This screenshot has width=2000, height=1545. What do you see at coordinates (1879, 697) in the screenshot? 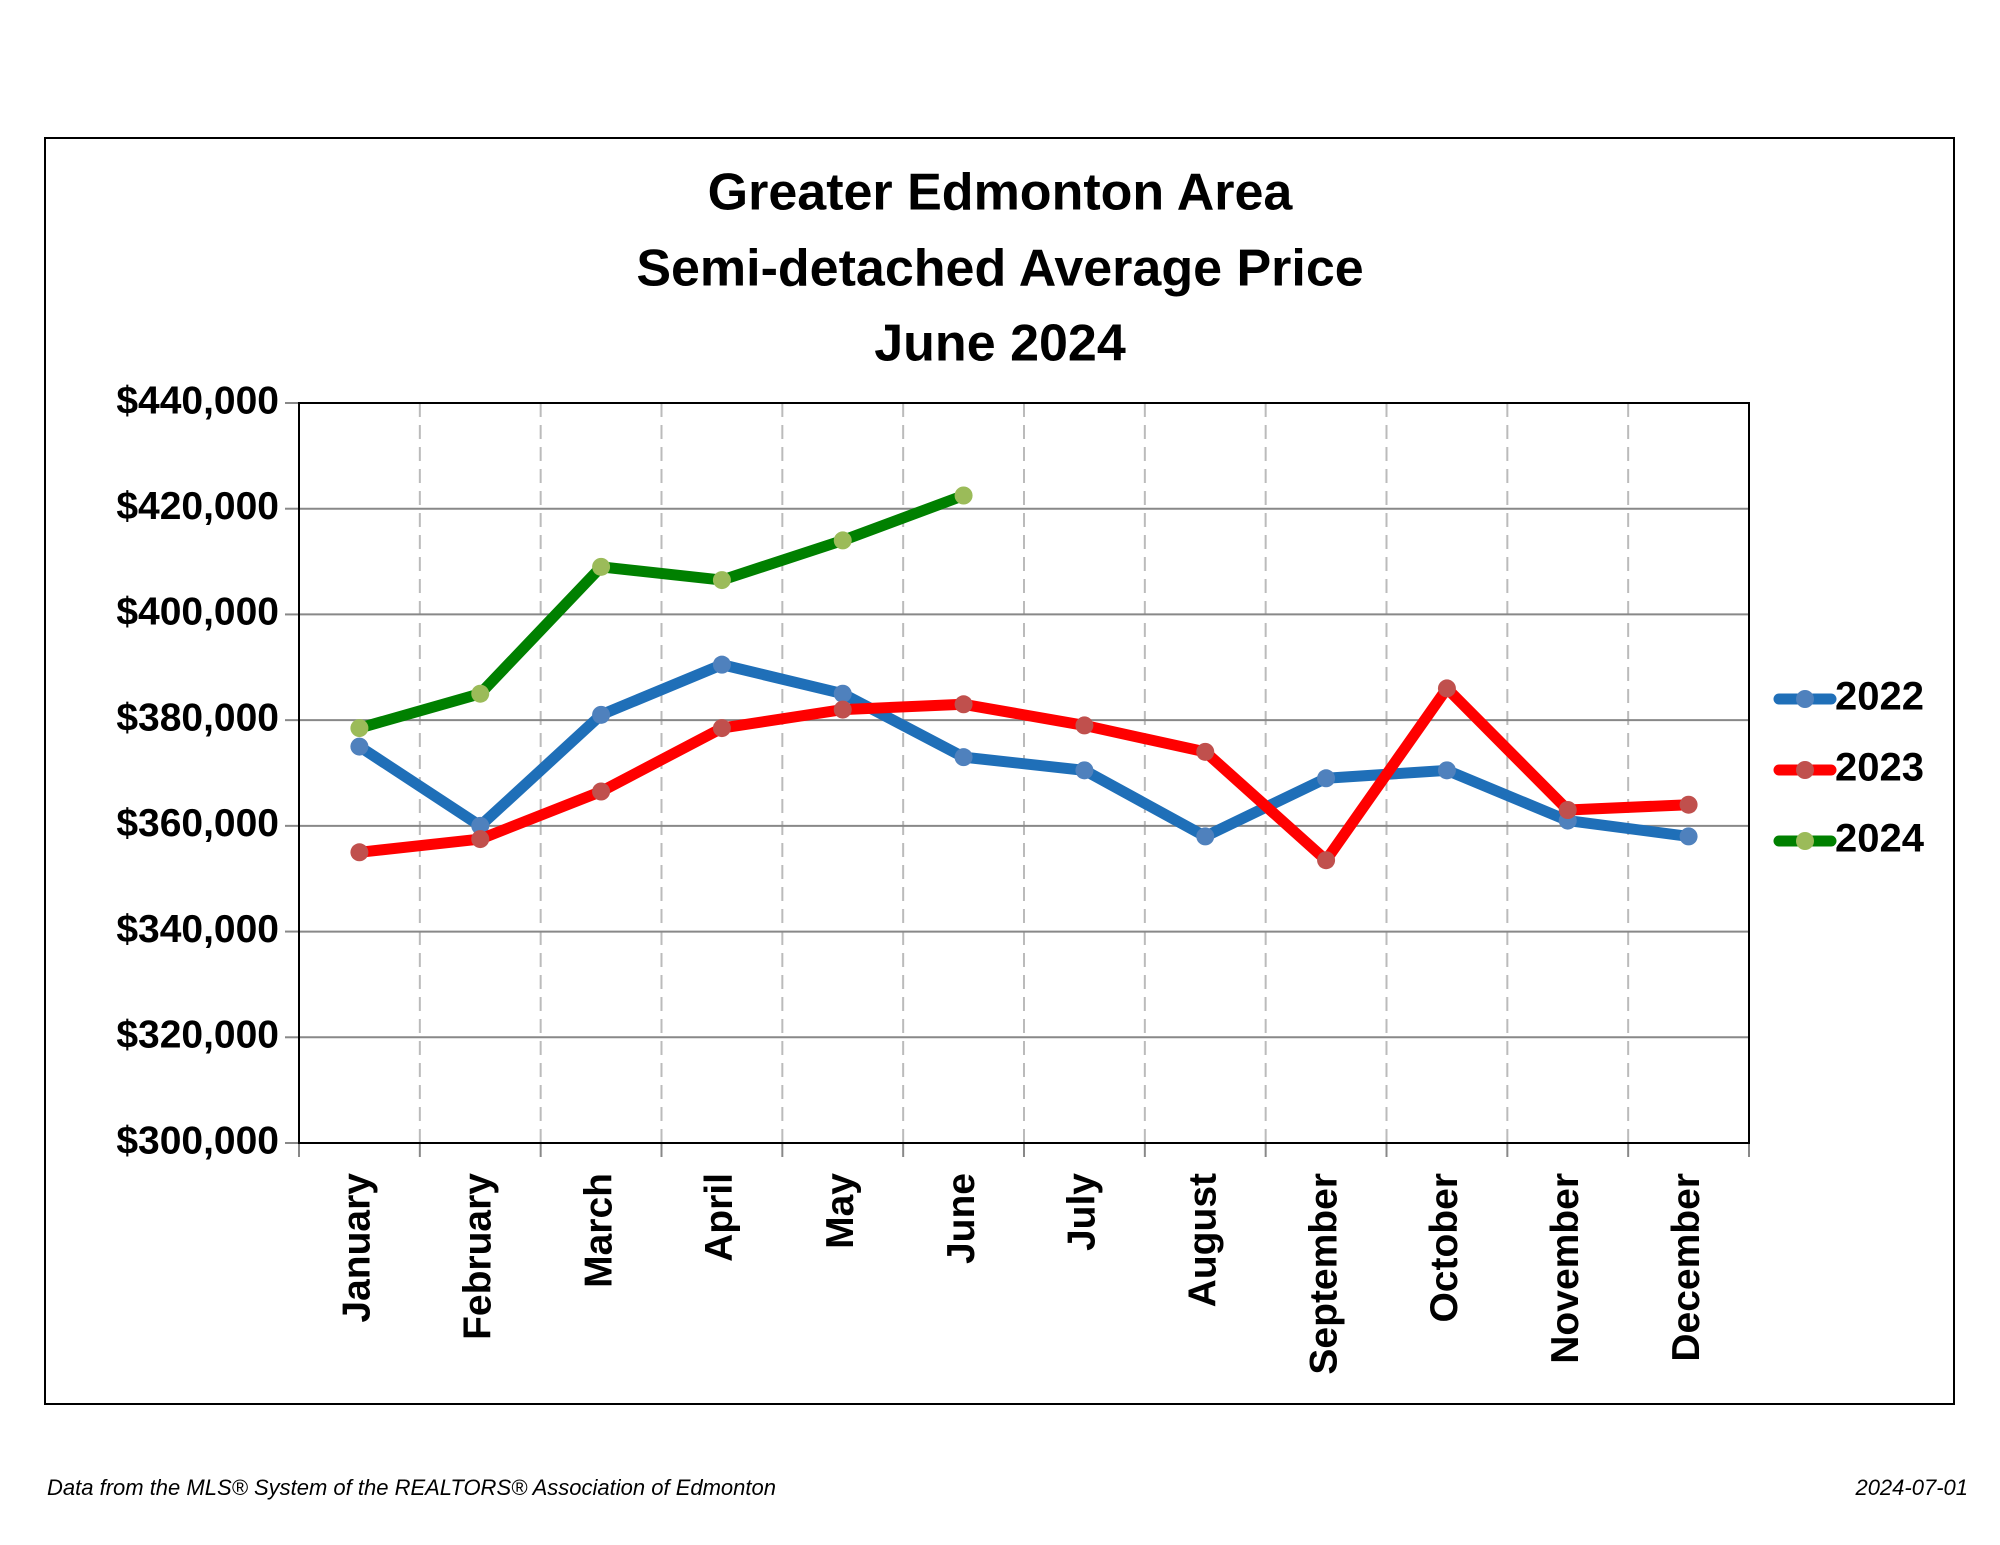
I see `legend-label: 2022` at bounding box center [1879, 697].